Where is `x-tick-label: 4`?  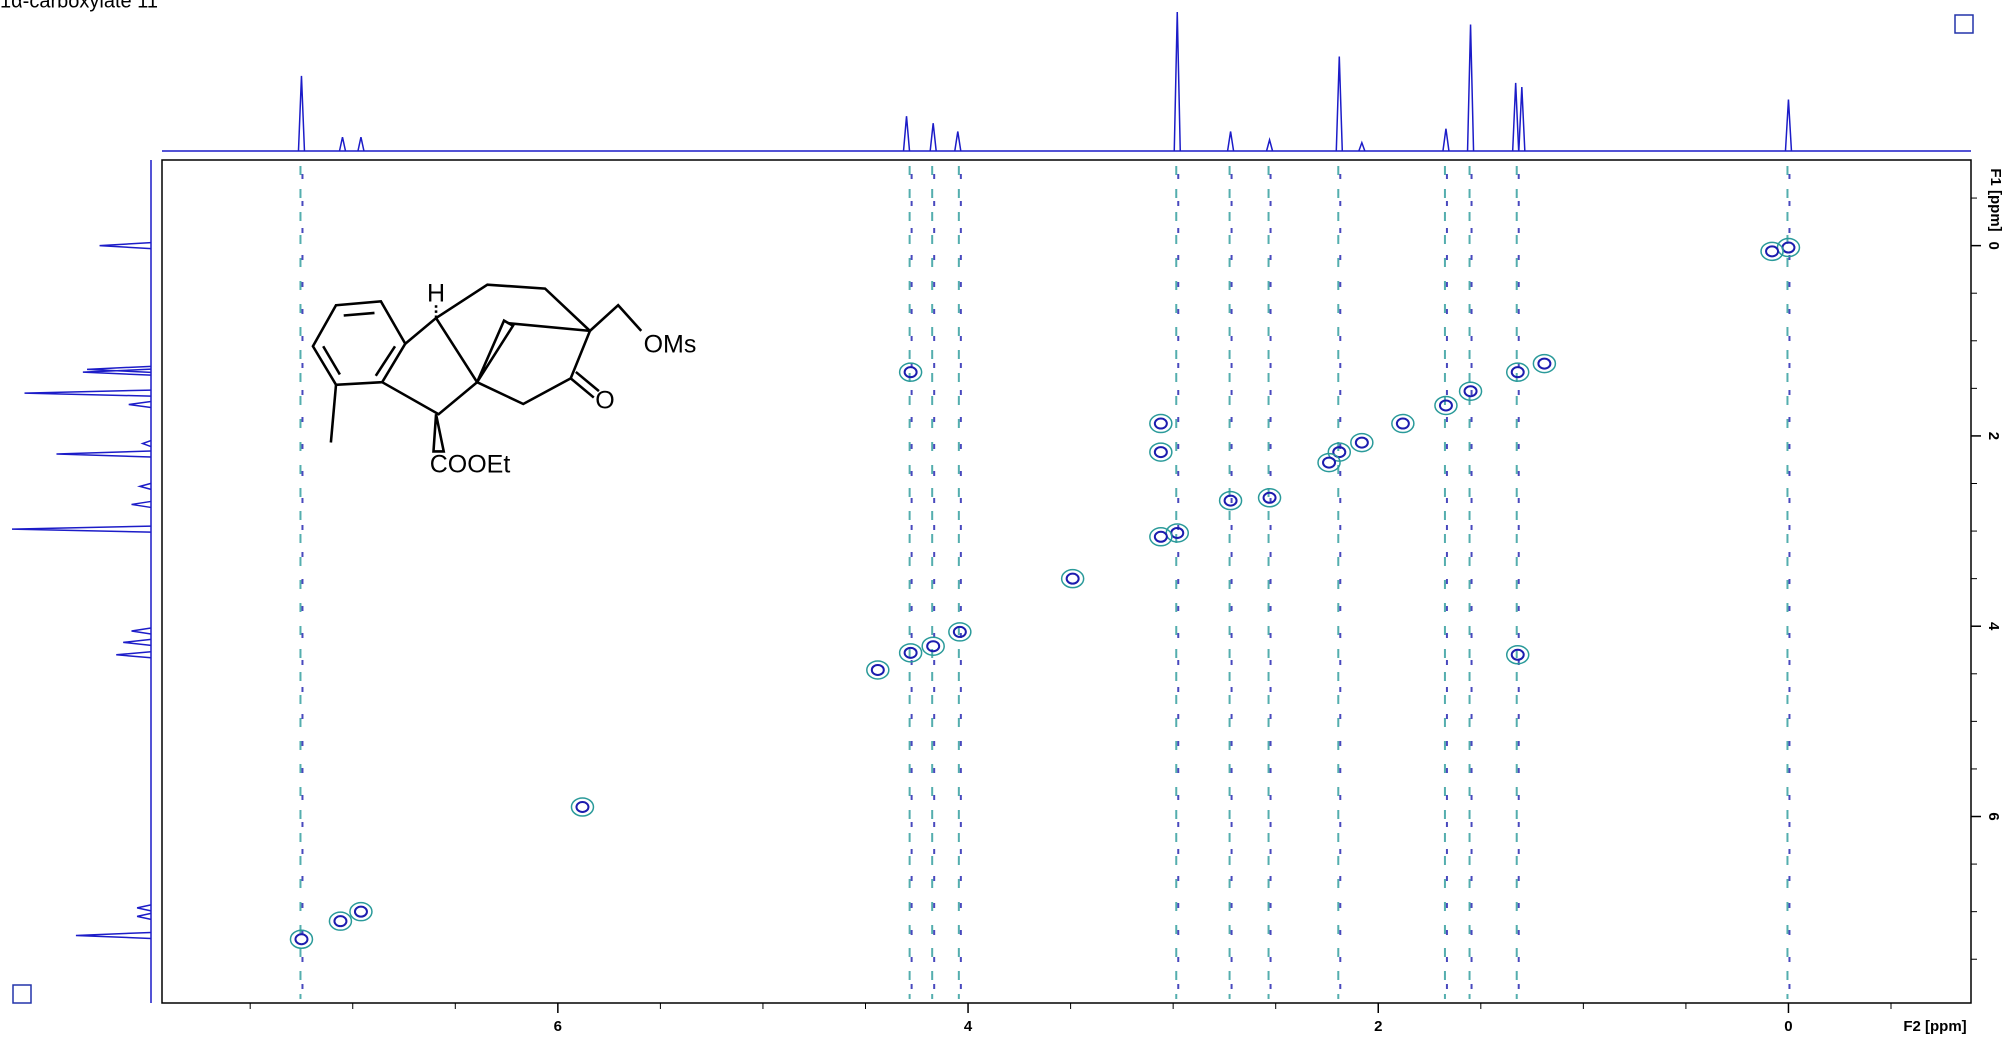 x-tick-label: 4 is located at coordinates (968, 1026).